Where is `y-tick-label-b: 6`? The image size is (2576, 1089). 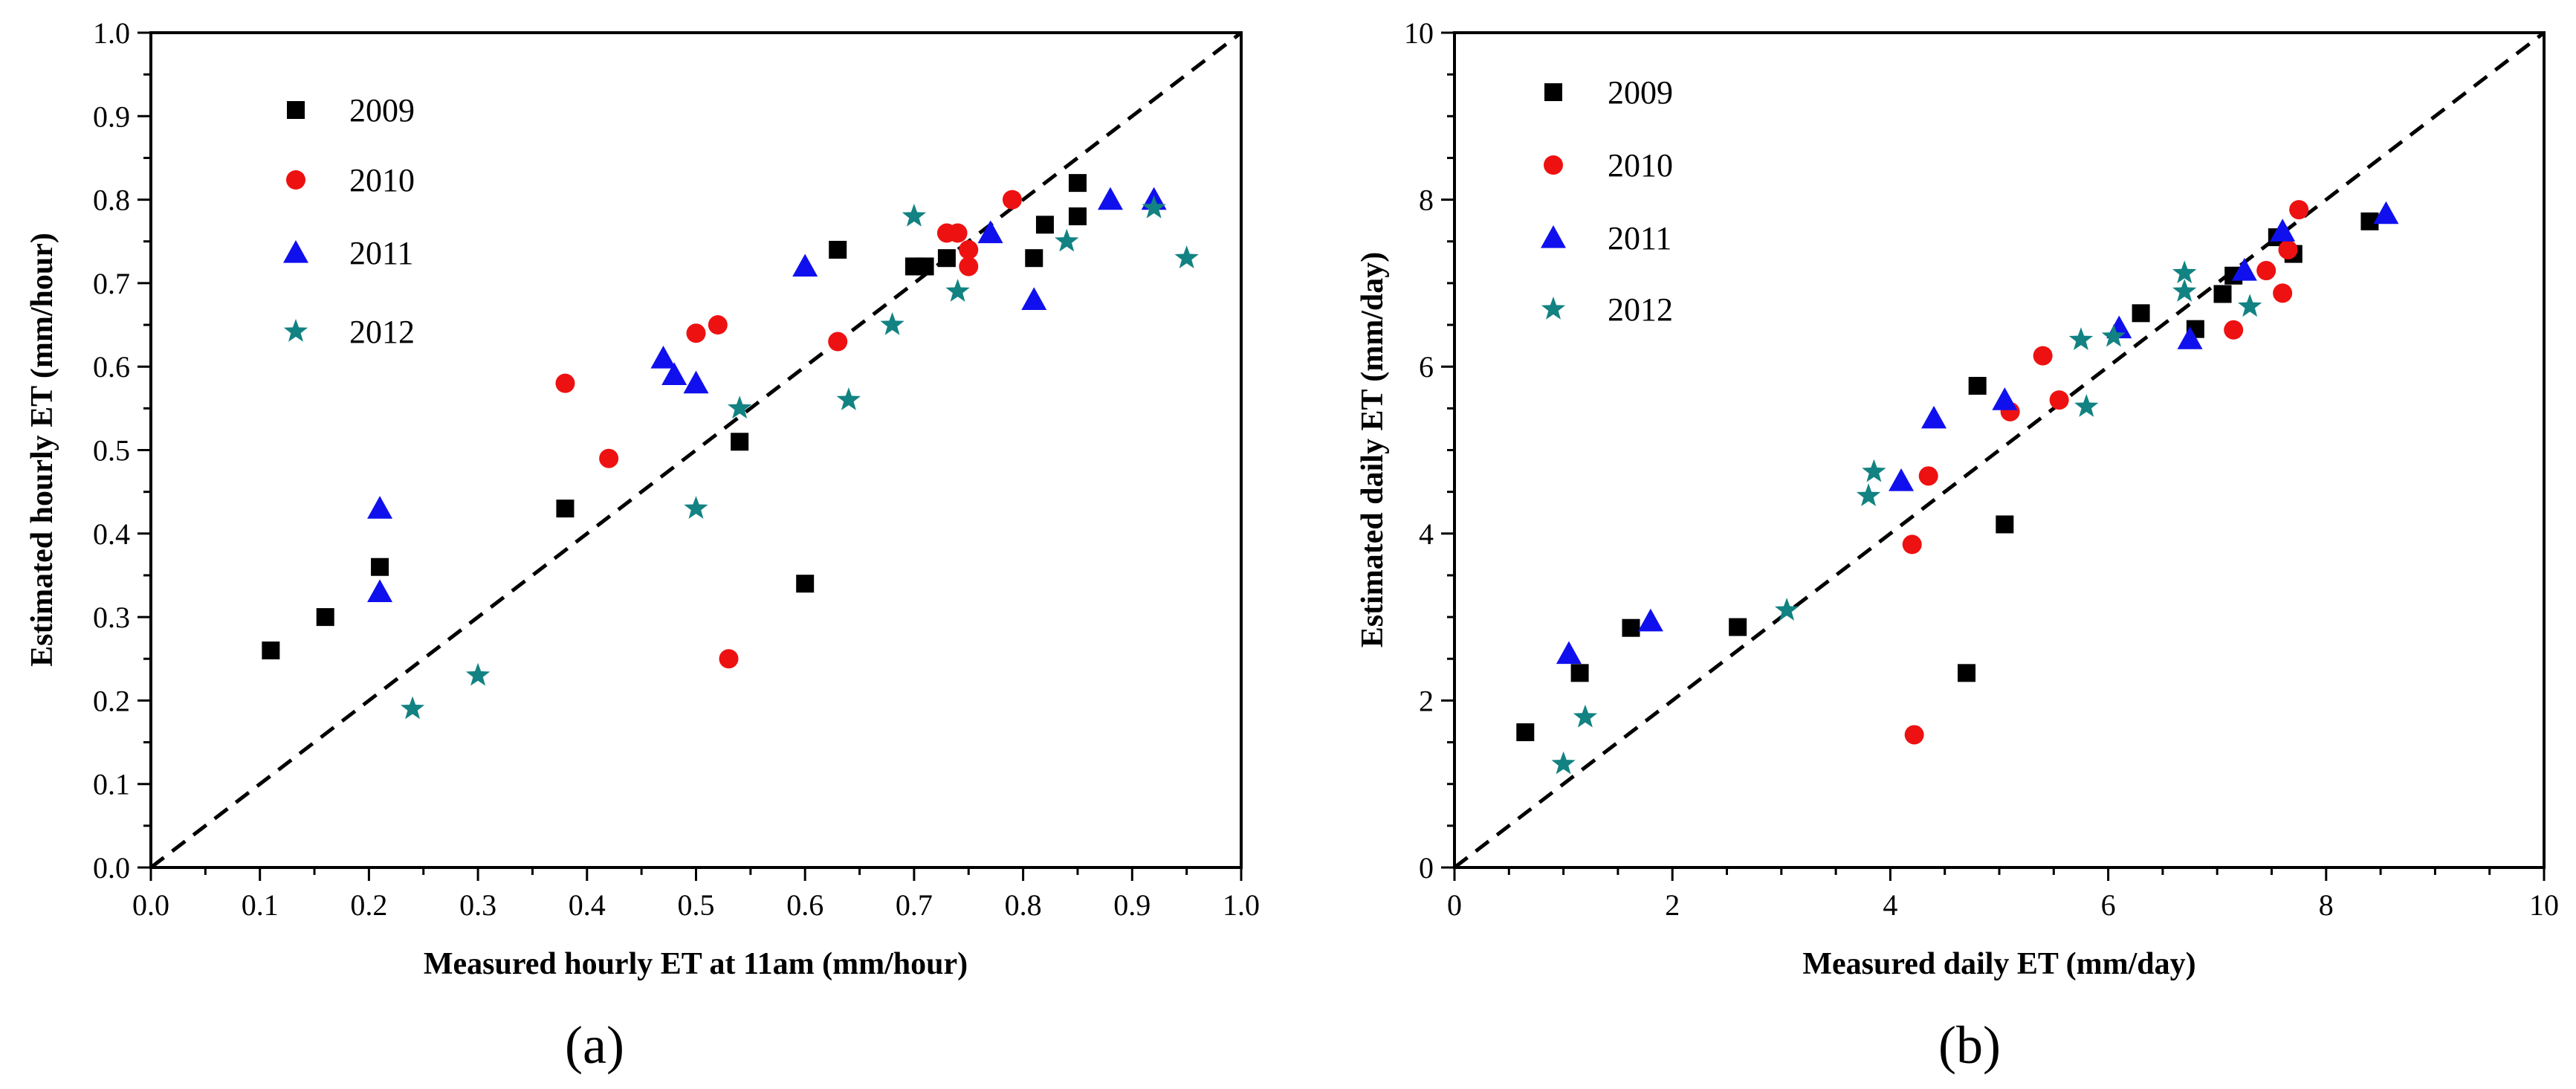
y-tick-label-b: 6 is located at coordinates (1426, 367).